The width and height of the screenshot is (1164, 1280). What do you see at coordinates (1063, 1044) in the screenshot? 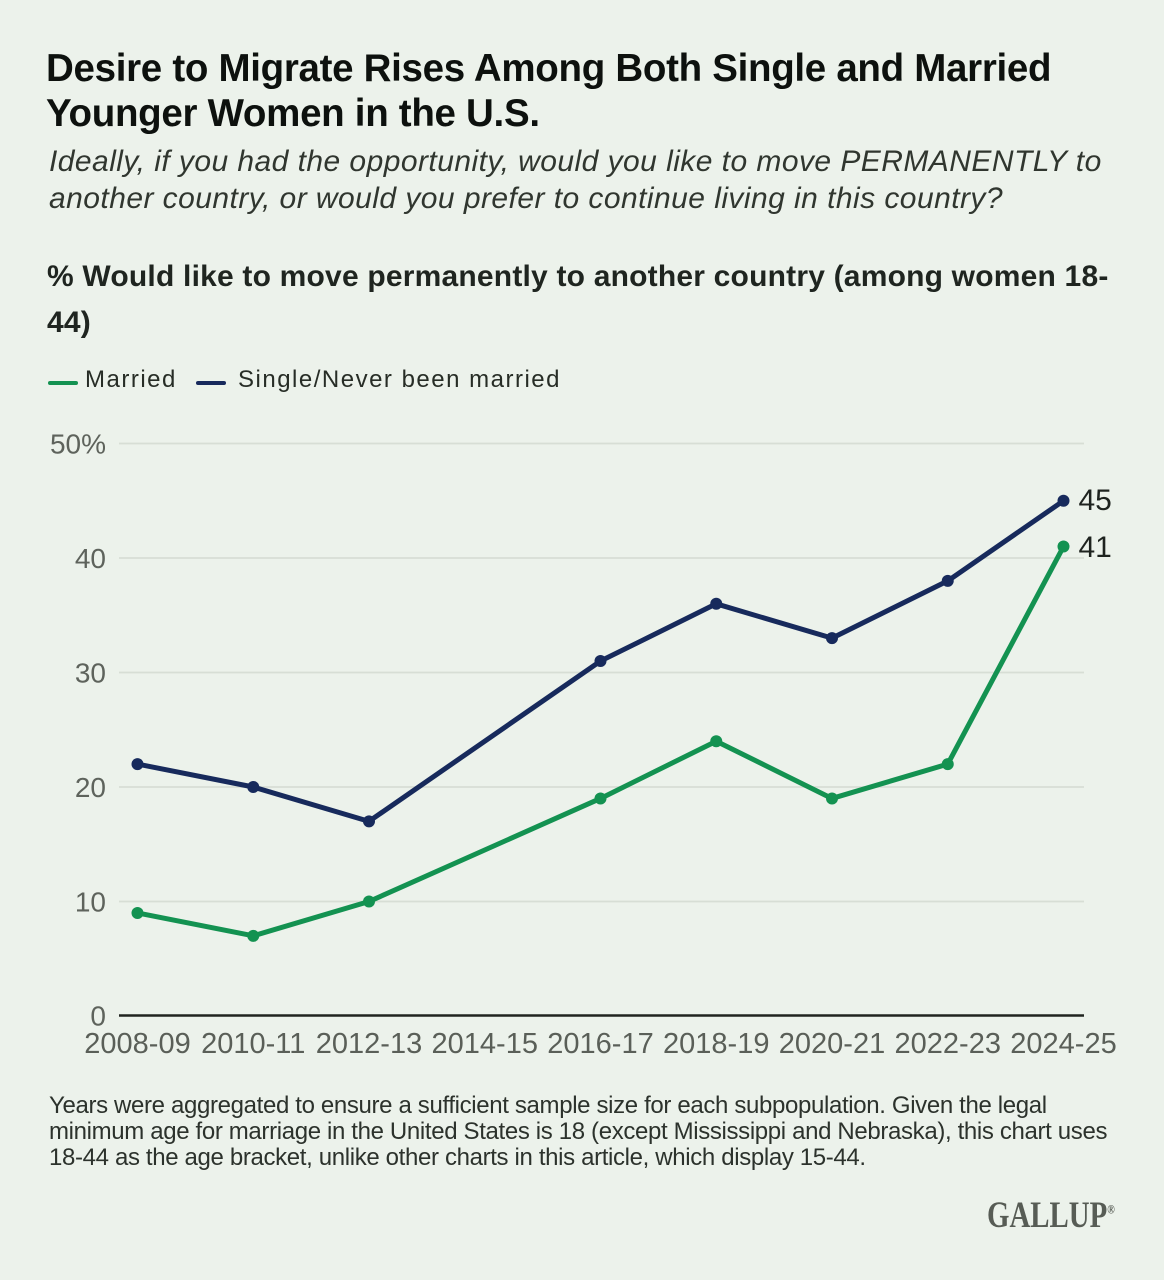
I see `svg-text: 2024-25` at bounding box center [1063, 1044].